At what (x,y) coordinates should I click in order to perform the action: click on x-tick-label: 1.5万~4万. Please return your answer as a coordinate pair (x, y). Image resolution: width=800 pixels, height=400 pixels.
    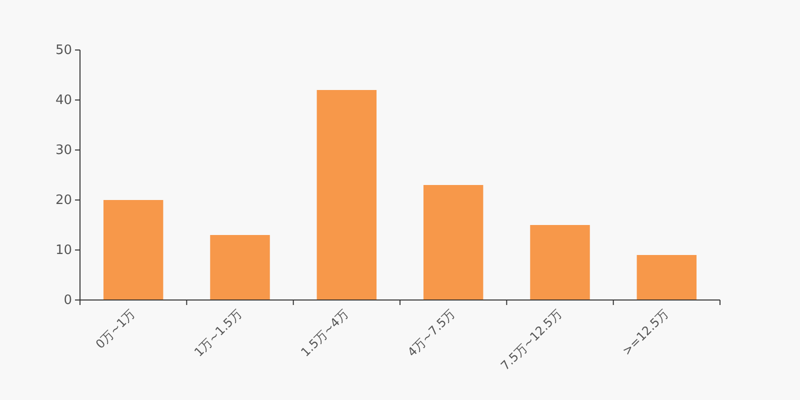
    Looking at the image, I should click on (325, 333).